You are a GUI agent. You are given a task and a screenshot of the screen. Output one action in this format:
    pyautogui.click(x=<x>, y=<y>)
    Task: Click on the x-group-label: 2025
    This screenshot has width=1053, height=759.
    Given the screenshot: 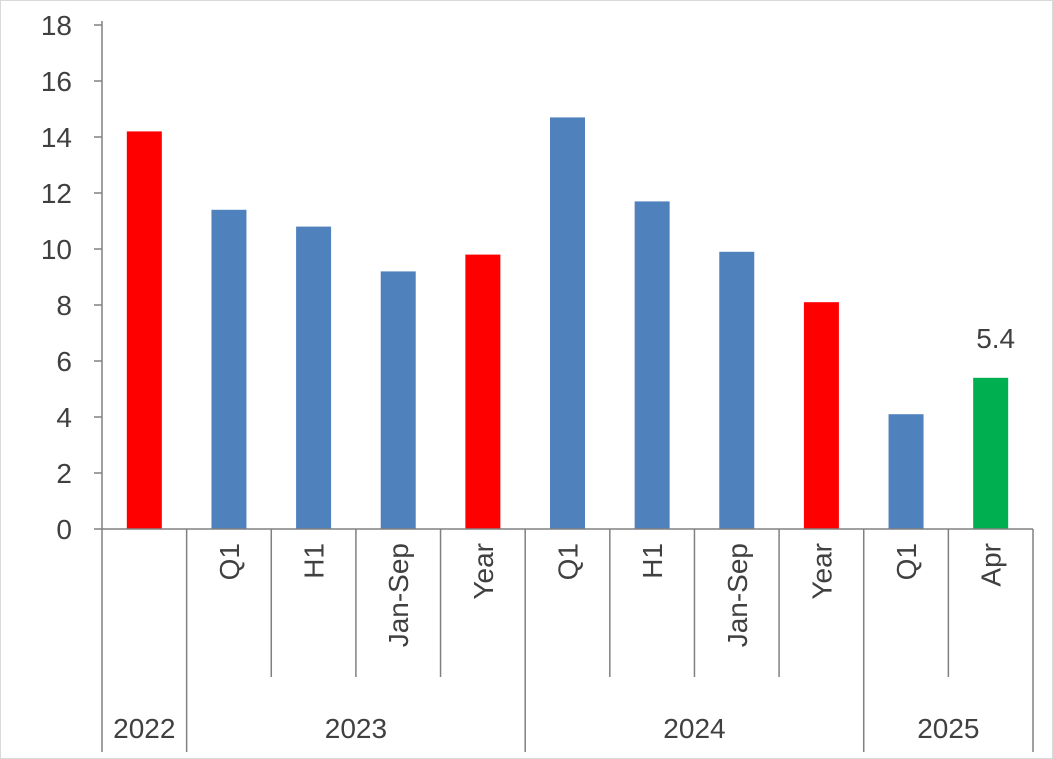 What is the action you would take?
    pyautogui.click(x=948, y=728)
    